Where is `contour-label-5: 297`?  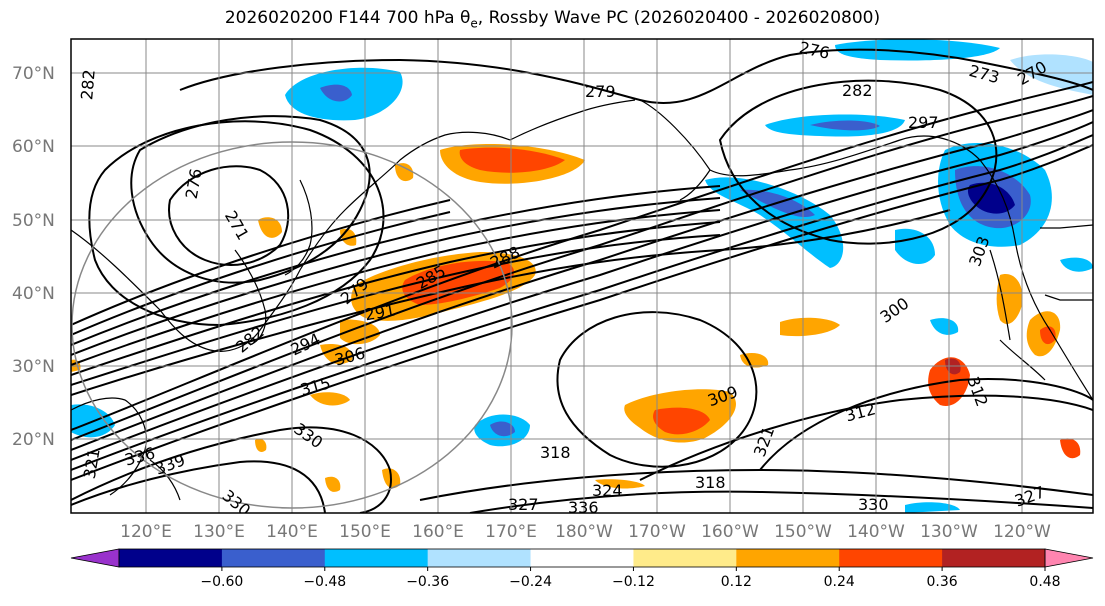 contour-label-5: 297 is located at coordinates (923, 122).